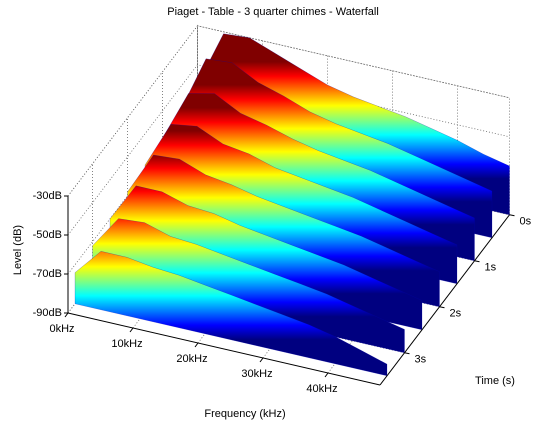  Describe the element at coordinates (47, 313) in the screenshot. I see `z-tick-label: -90dB` at that location.